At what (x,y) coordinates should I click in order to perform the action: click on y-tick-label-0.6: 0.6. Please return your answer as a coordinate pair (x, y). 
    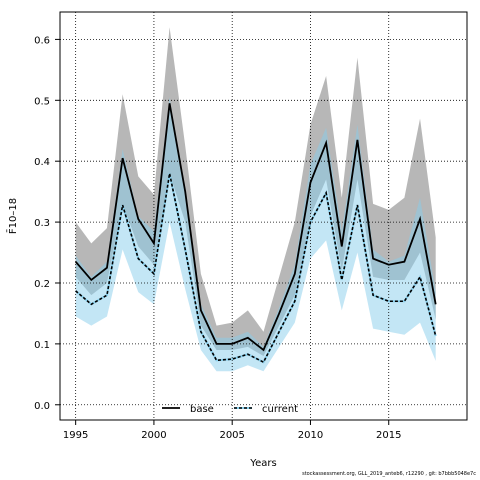
    Looking at the image, I should click on (42, 40).